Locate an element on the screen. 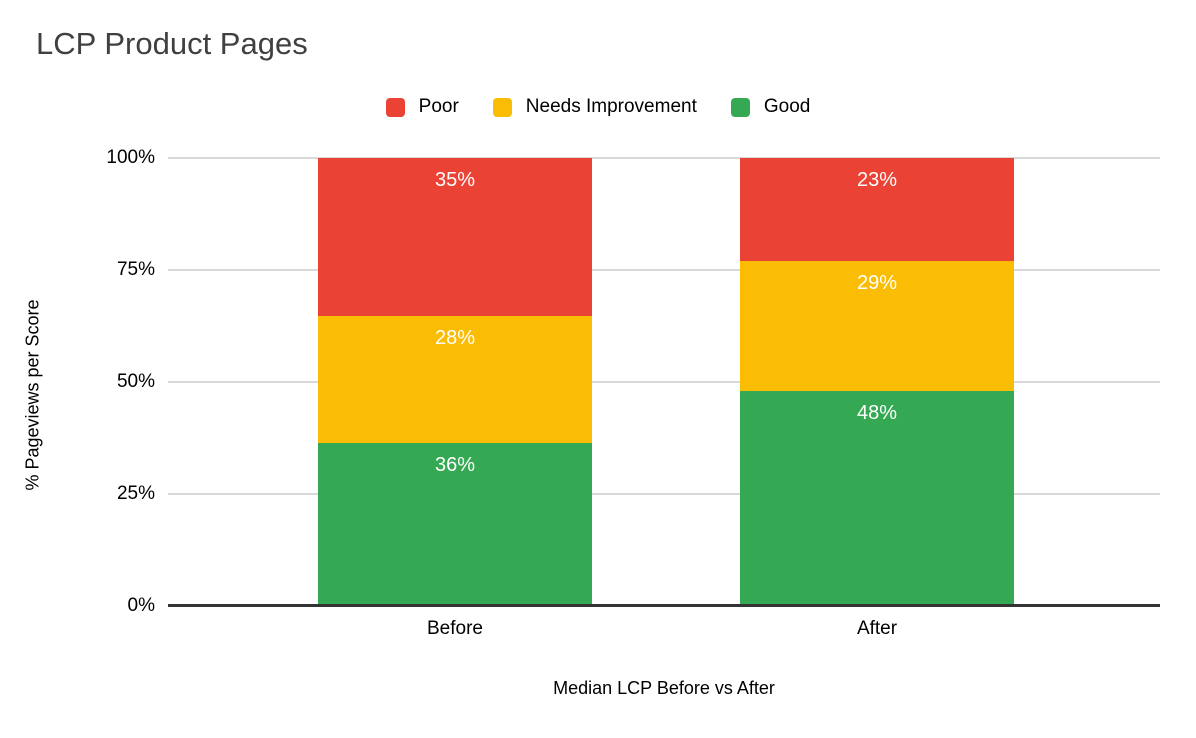 The image size is (1196, 738). gridline-50% is located at coordinates (664, 382).